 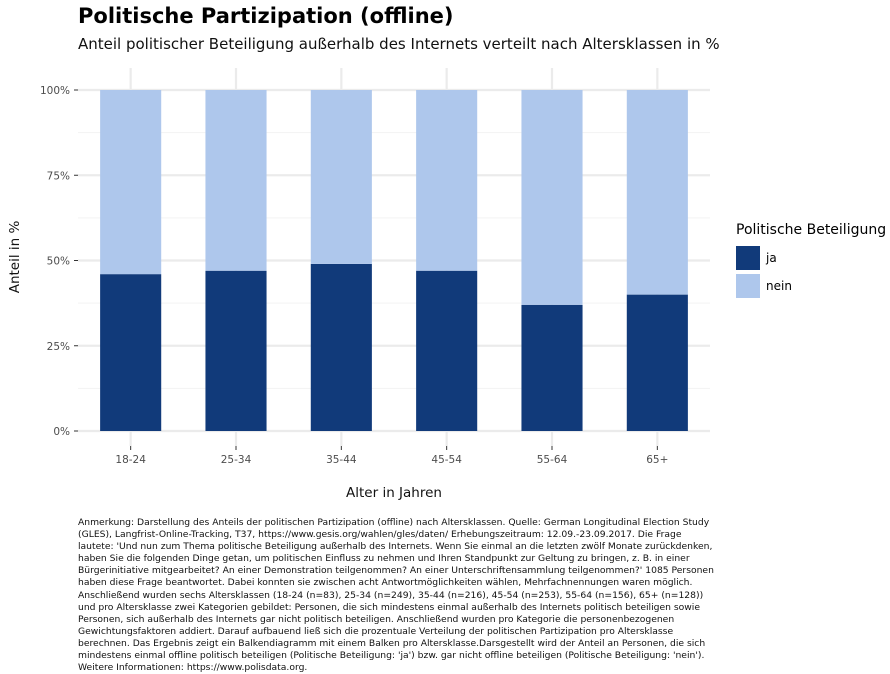 What do you see at coordinates (771, 258) in the screenshot?
I see `legend-label-ja: ja` at bounding box center [771, 258].